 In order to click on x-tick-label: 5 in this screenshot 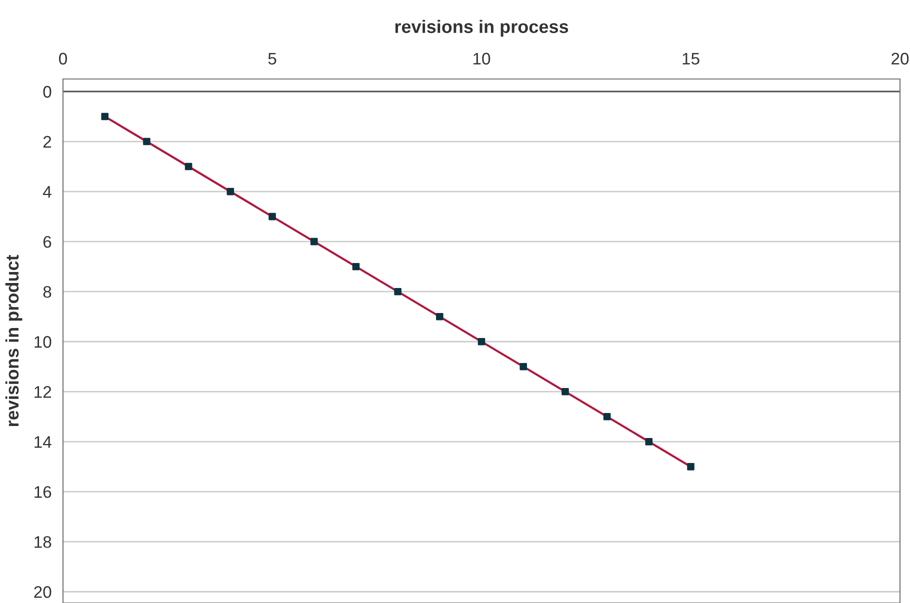, I will do `click(272, 58)`.